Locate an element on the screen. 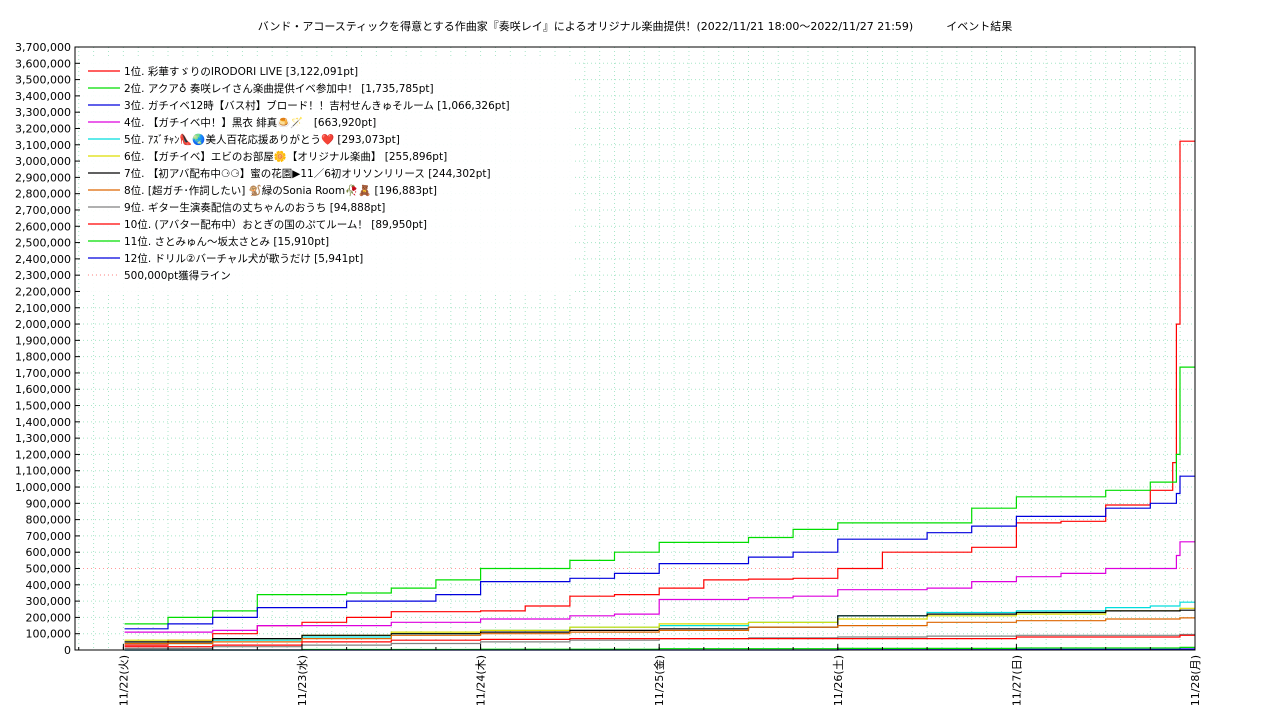 This screenshot has width=1280, height=720. y-tick-label: 1,800,000 is located at coordinates (43, 357).